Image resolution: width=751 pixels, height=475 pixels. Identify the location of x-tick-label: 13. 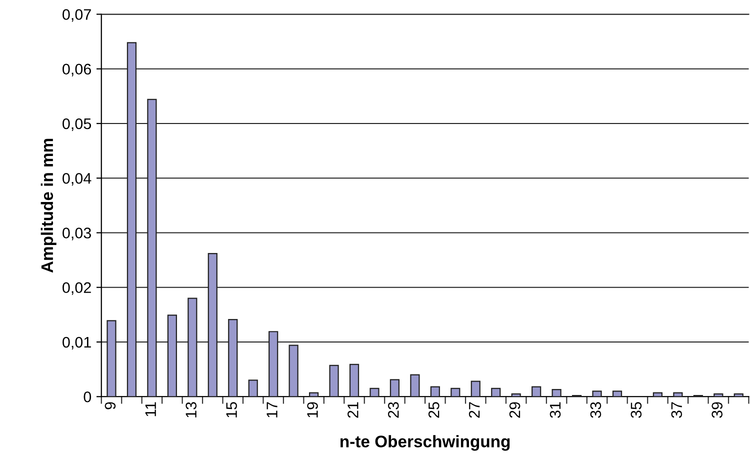
(191, 410).